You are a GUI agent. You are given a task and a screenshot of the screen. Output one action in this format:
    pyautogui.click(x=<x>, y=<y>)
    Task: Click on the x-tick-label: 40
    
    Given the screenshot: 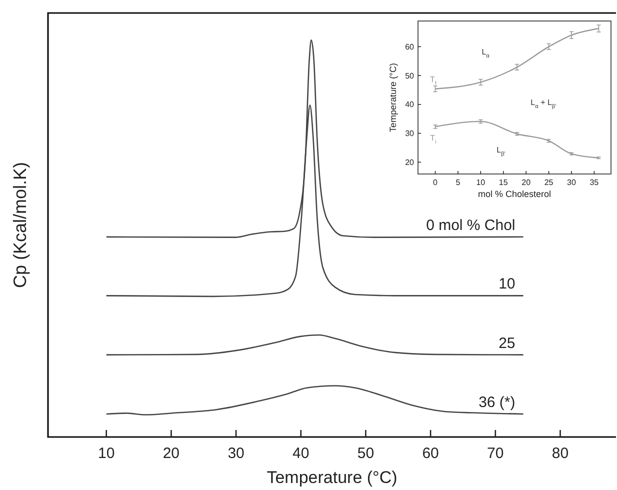 What is the action you would take?
    pyautogui.click(x=301, y=453)
    